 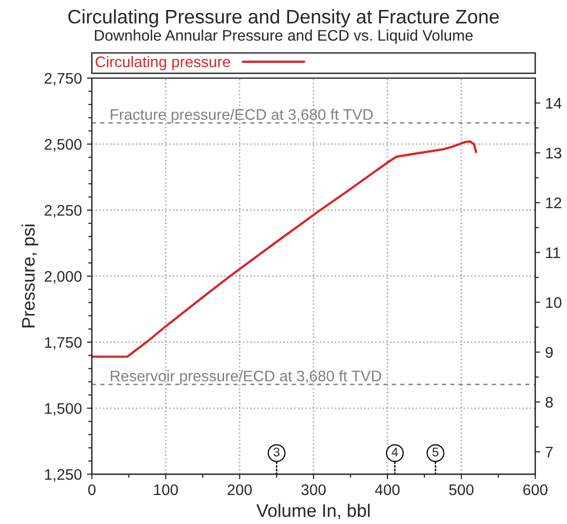 What do you see at coordinates (553, 253) in the screenshot?
I see `y2-tick-label: 11` at bounding box center [553, 253].